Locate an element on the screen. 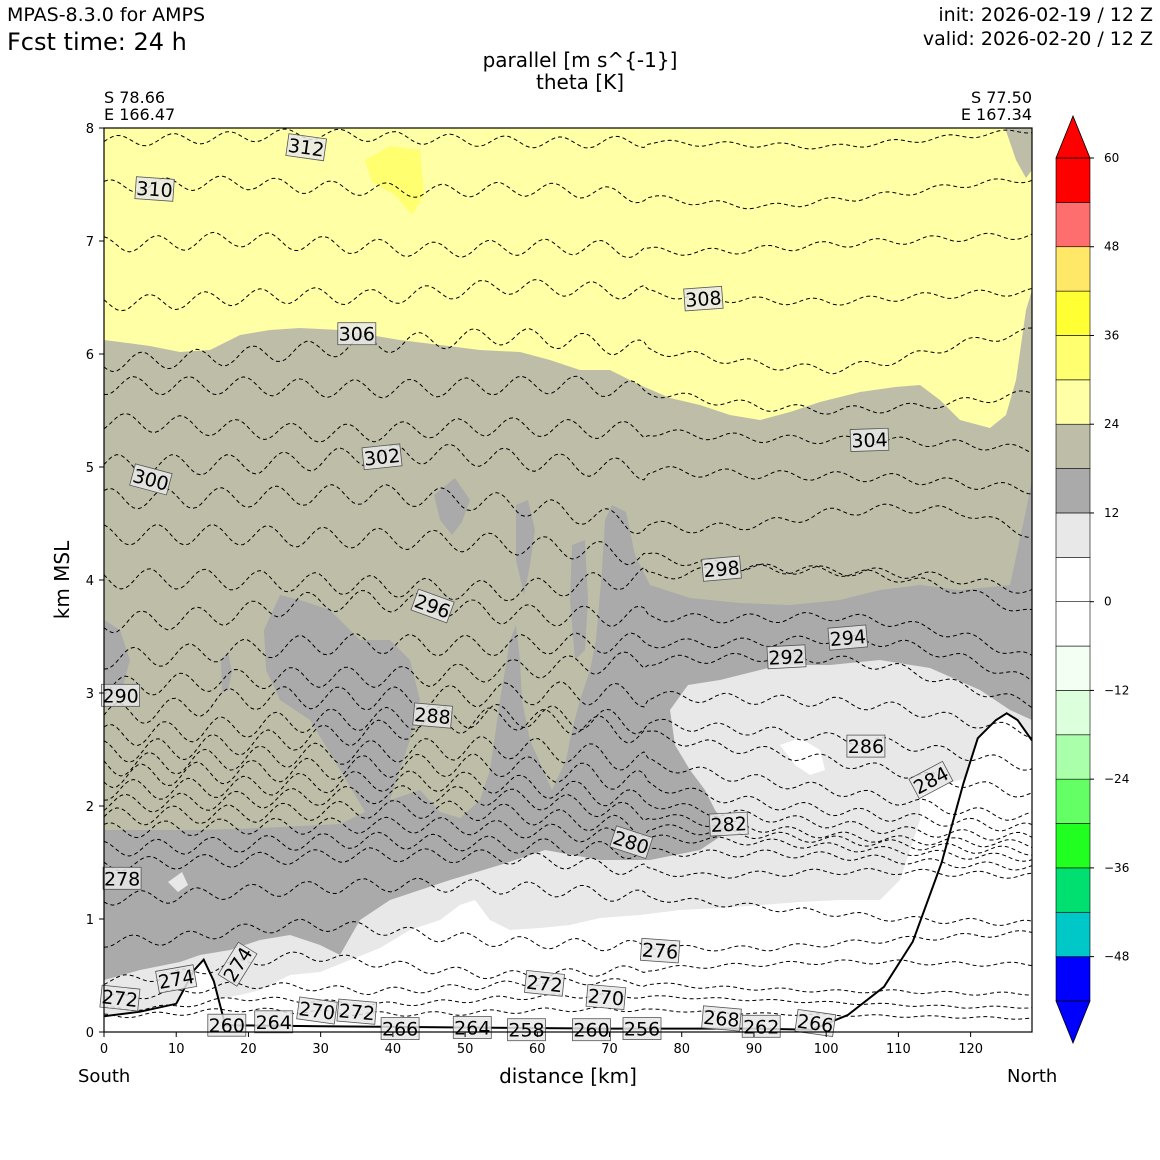 This screenshot has height=1160, width=1160. theta-label: 290 is located at coordinates (120, 695).